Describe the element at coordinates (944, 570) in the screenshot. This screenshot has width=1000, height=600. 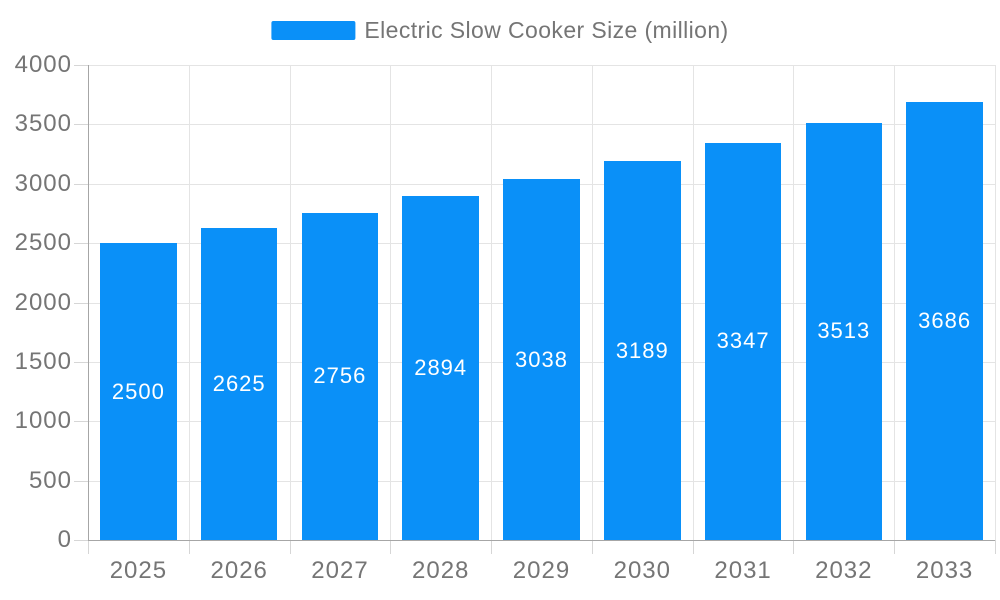
I see `x-tick-label: 2033` at that location.